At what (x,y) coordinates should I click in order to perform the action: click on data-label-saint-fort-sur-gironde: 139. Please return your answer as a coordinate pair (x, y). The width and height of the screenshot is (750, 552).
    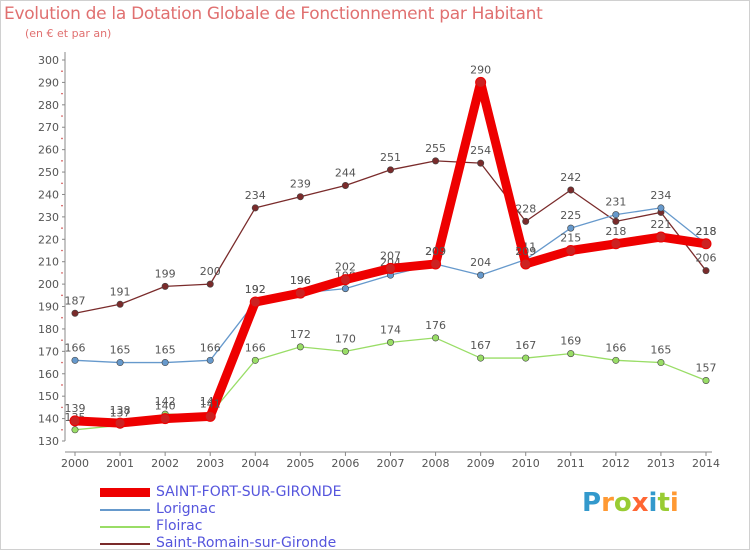
    Looking at the image, I should click on (75, 408).